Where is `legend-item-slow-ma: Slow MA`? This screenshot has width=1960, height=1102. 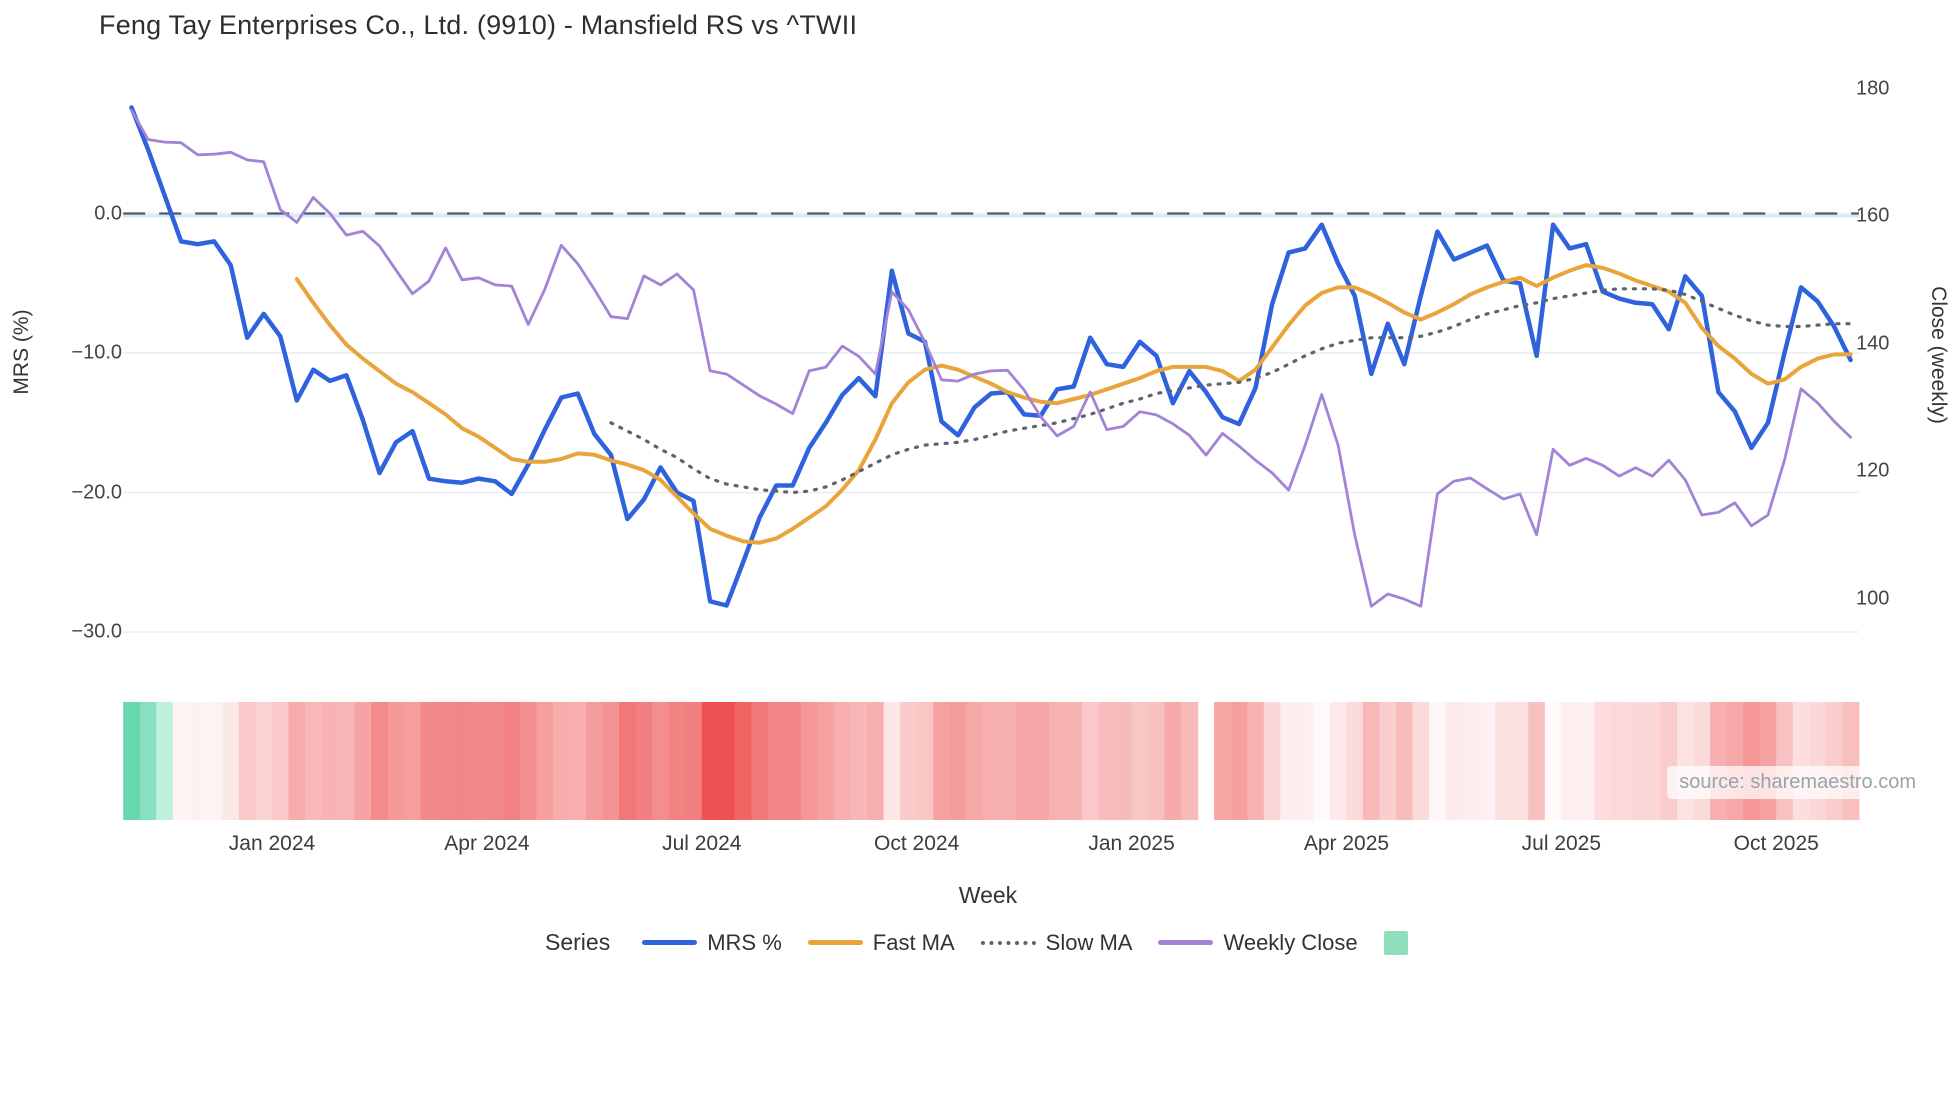
legend-item-slow-ma: Slow MA is located at coordinates (1056, 942).